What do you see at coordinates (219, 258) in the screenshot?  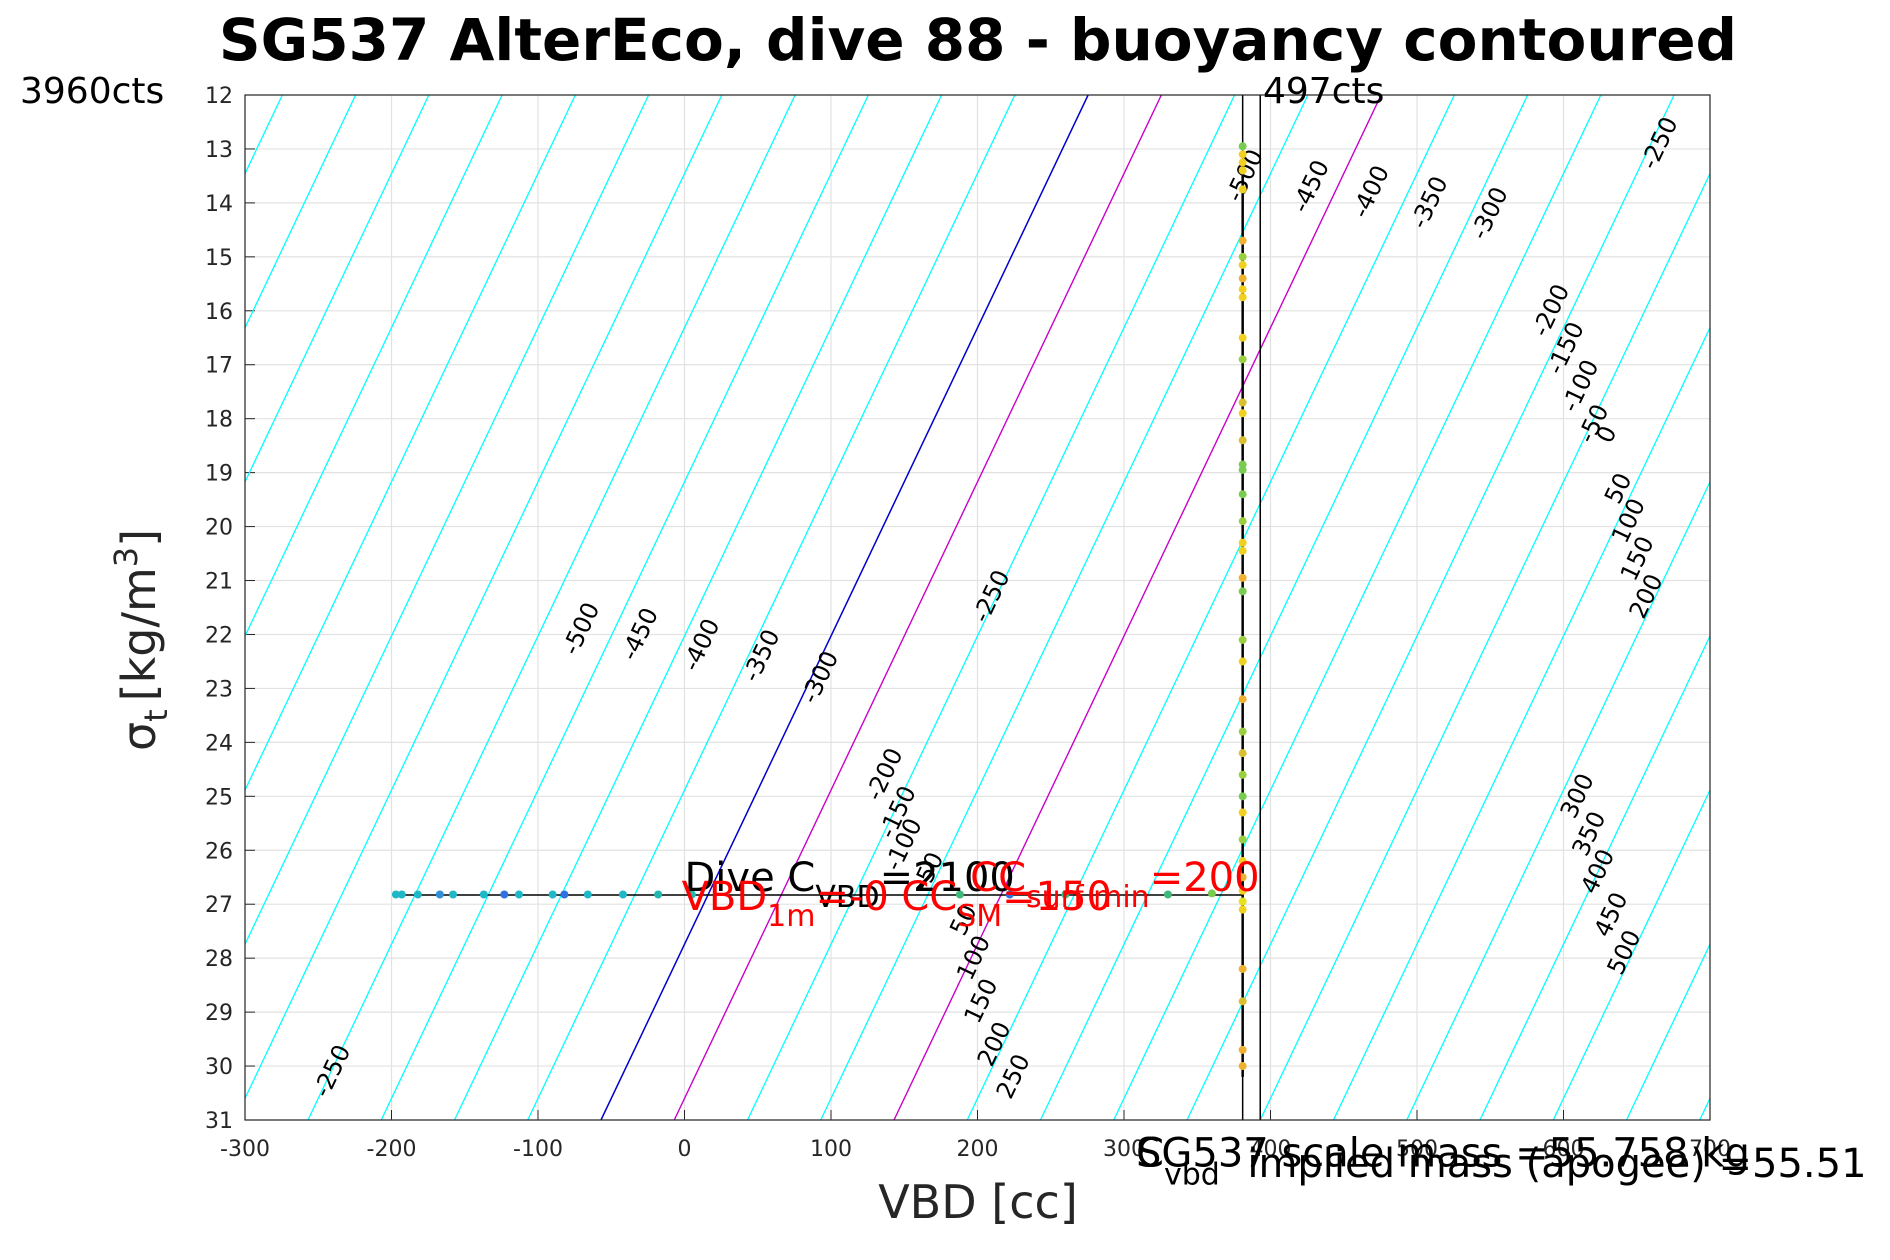 I see `y-tick-label: 15` at bounding box center [219, 258].